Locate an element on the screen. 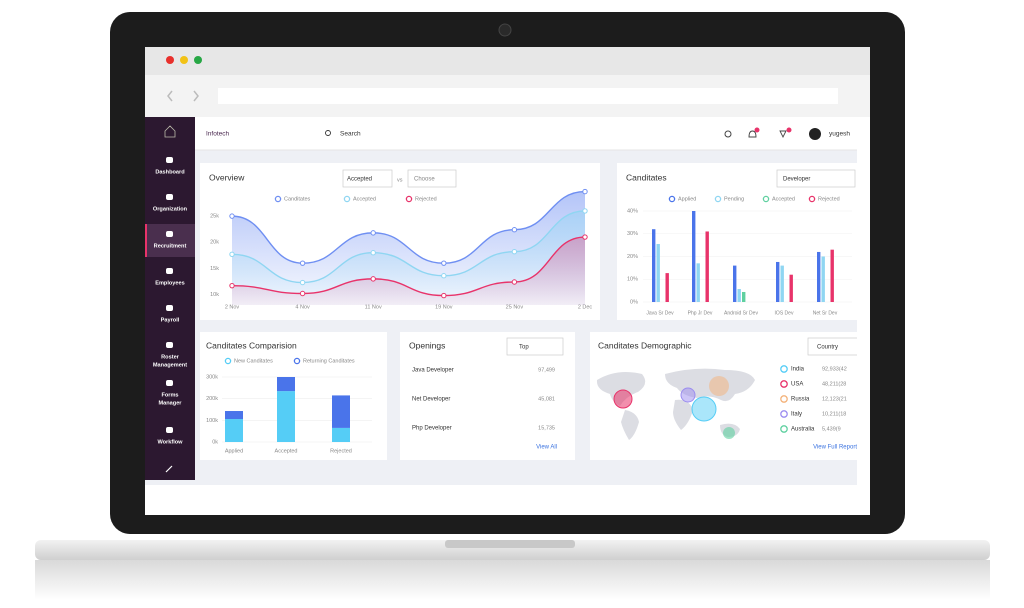 The width and height of the screenshot is (1024, 608). menu-item: Forms is located at coordinates (169, 395).